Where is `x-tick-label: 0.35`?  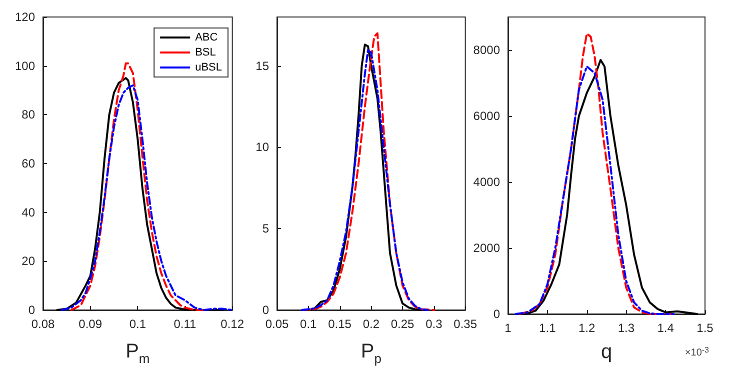 x-tick-label: 0.35 is located at coordinates (466, 324).